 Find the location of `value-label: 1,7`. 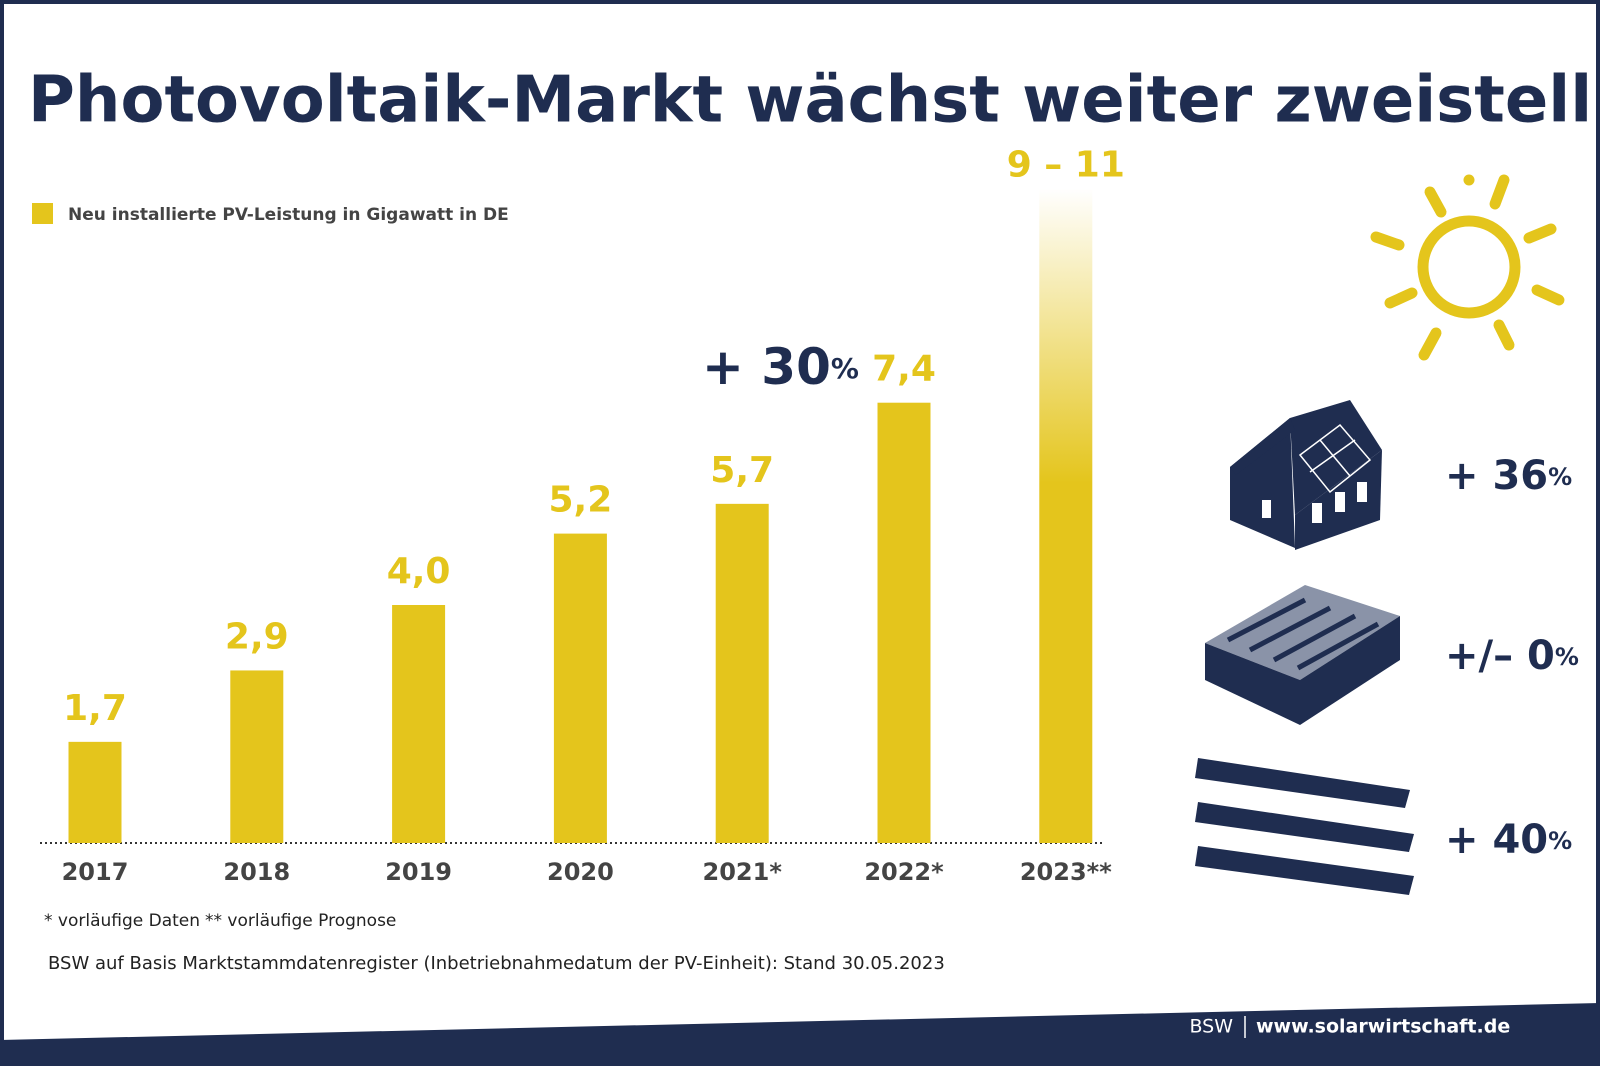

value-label: 1,7 is located at coordinates (95, 708).